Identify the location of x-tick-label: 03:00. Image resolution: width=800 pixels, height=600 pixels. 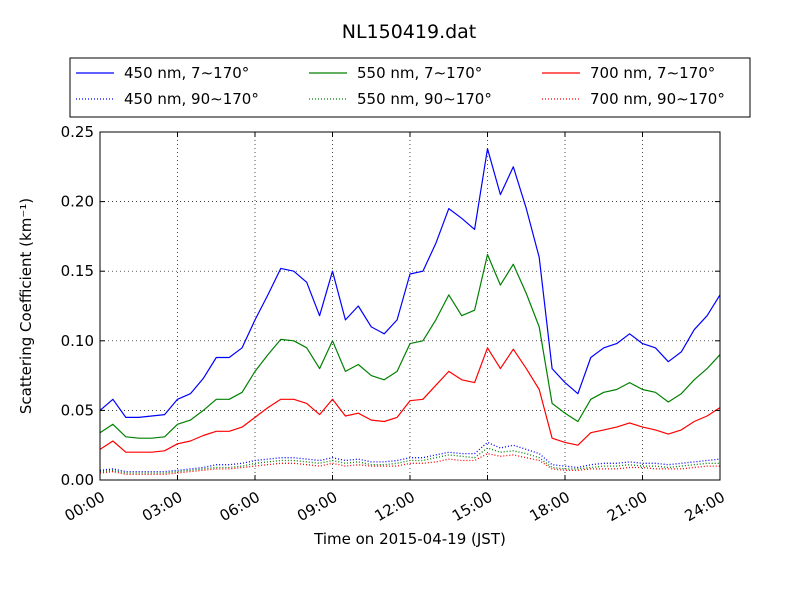
(162, 506).